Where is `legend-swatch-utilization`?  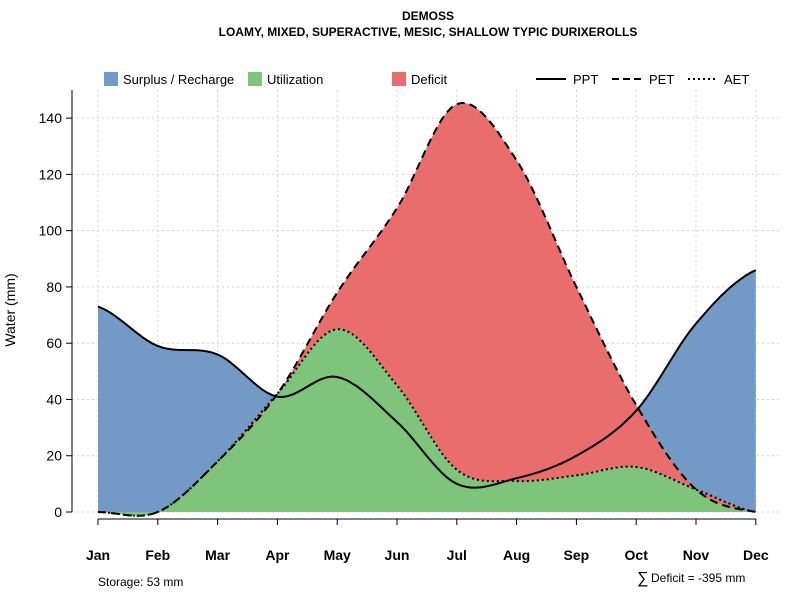 legend-swatch-utilization is located at coordinates (255, 79).